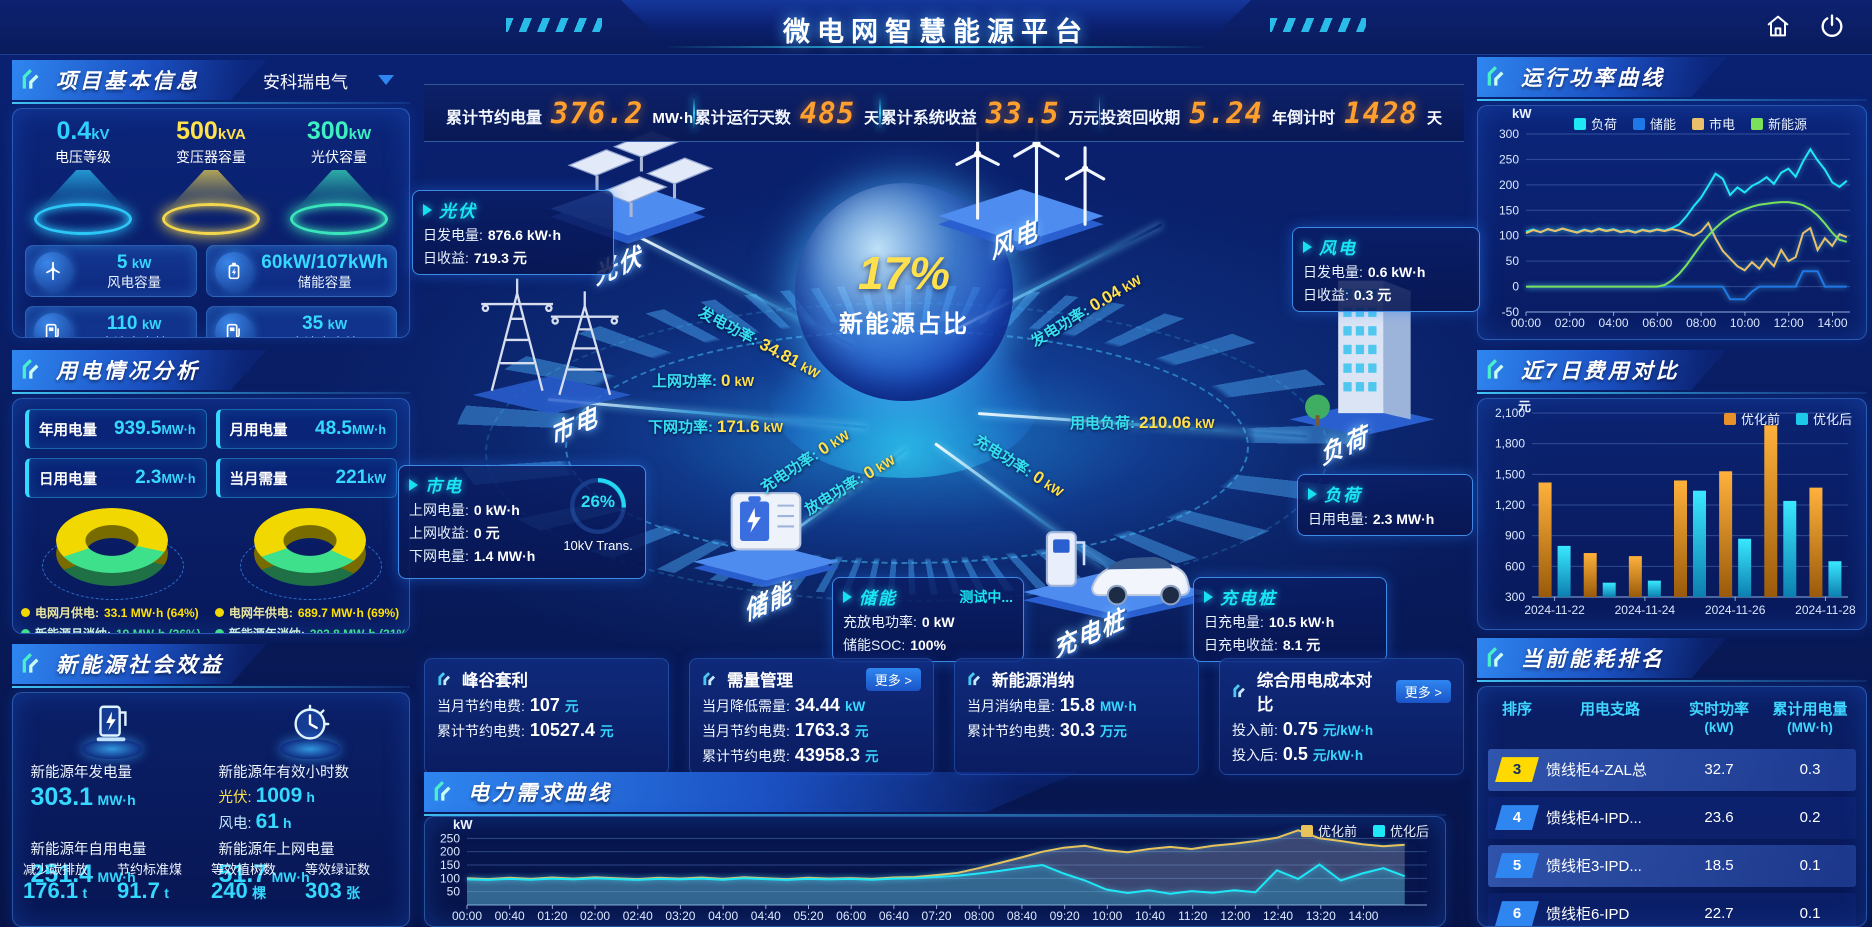  What do you see at coordinates (235, 798) in the screenshot?
I see `metric-label: 光伏:` at bounding box center [235, 798].